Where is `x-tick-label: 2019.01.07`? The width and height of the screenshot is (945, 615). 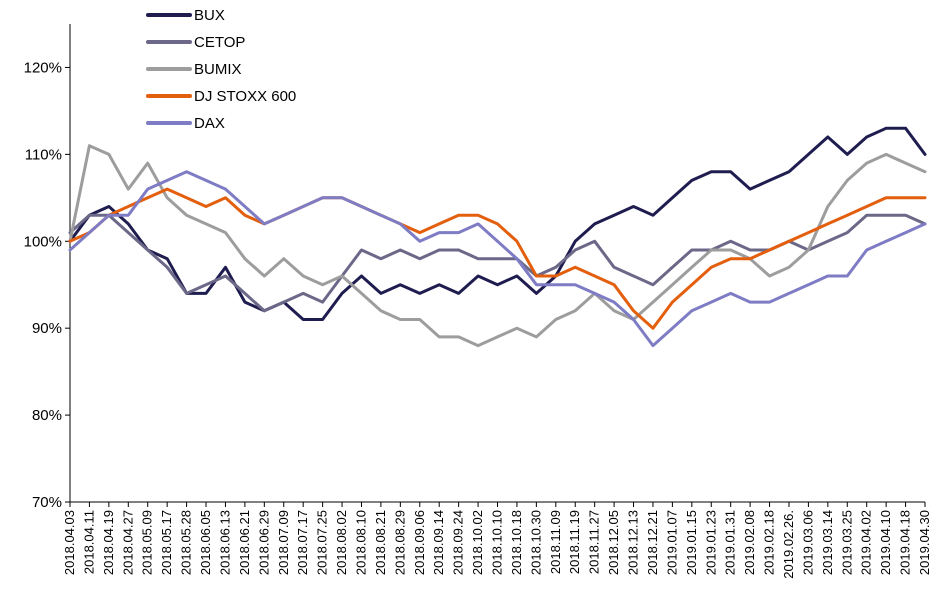
x-tick-label: 2019.01.07 is located at coordinates (671, 542).